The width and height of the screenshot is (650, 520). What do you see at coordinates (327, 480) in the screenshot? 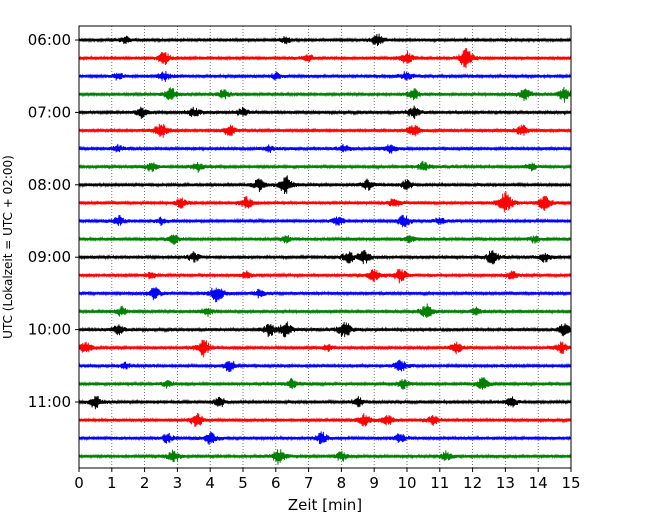
I see `x-axis-ticks: 0 1 2 3 4 5 6 7 8 9 10 11 12 13 14 15` at bounding box center [327, 480].